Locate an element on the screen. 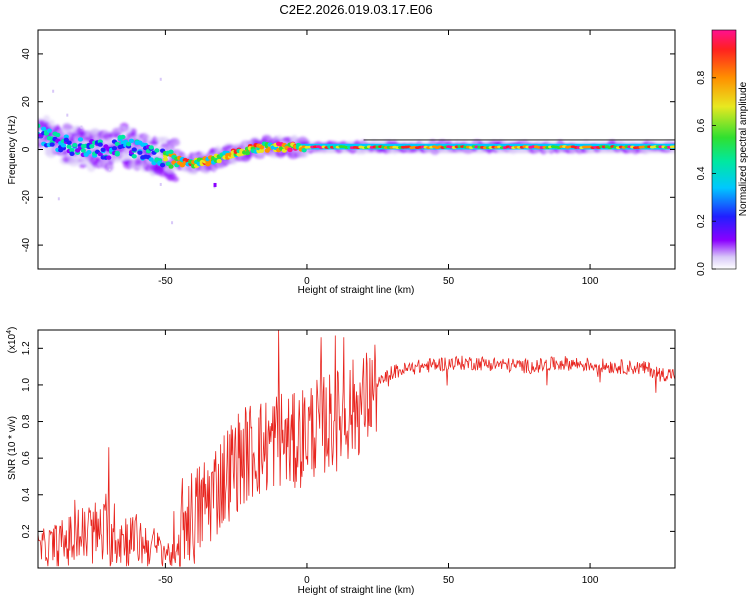  snr-y-tick-label: 0.8 is located at coordinates (26, 421).